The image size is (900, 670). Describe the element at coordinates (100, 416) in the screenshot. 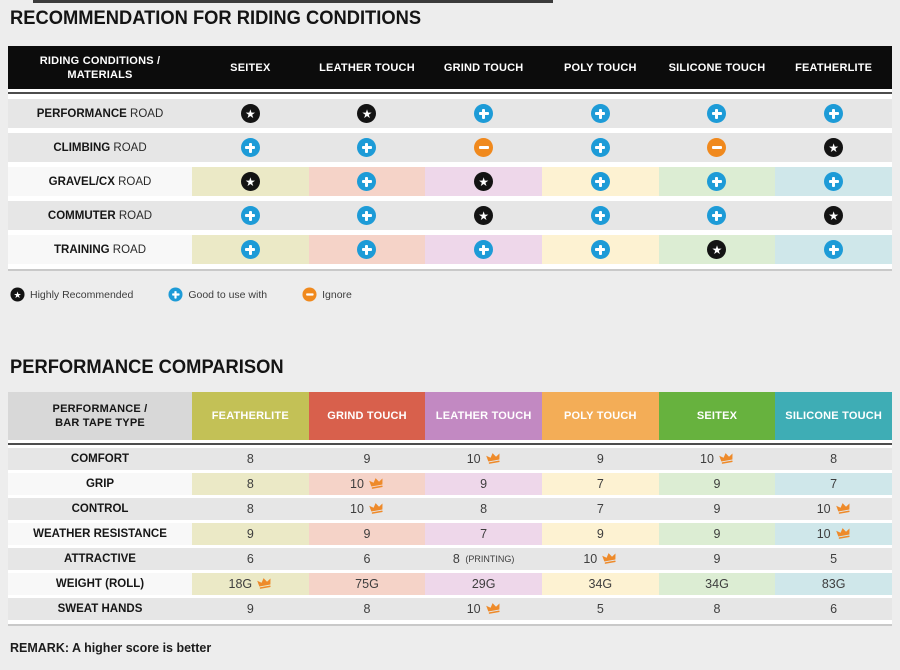

I see `performance-table-corner-header: PERFORMANCE / BAR TAPE TYPE` at that location.